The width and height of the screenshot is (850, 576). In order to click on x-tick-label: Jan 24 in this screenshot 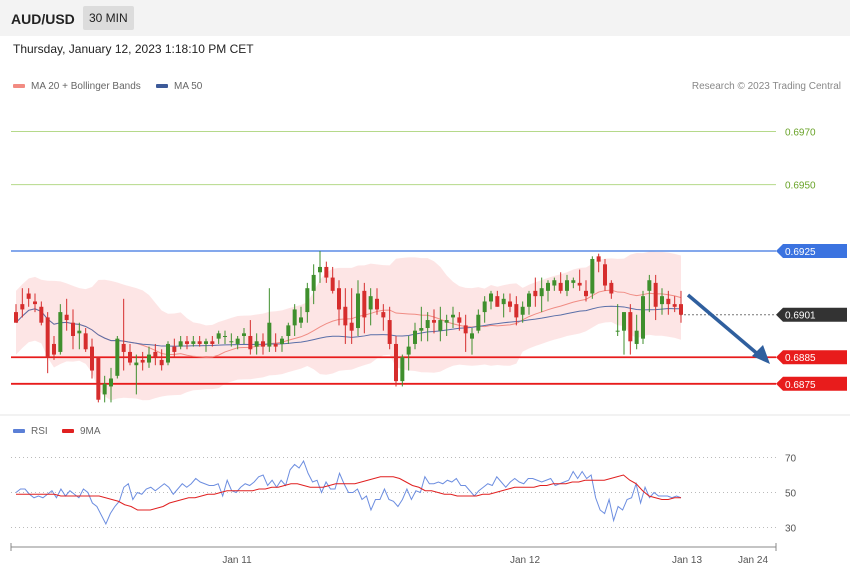, I will do `click(753, 560)`.